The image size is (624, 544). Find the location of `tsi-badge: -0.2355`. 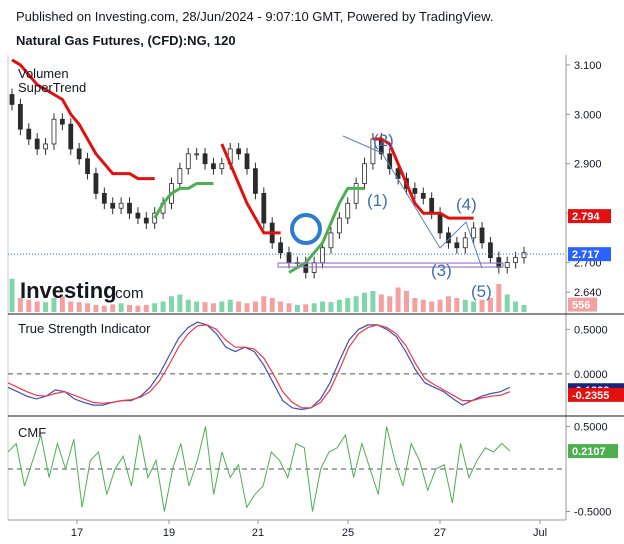

tsi-badge: -0.2355 is located at coordinates (590, 396).